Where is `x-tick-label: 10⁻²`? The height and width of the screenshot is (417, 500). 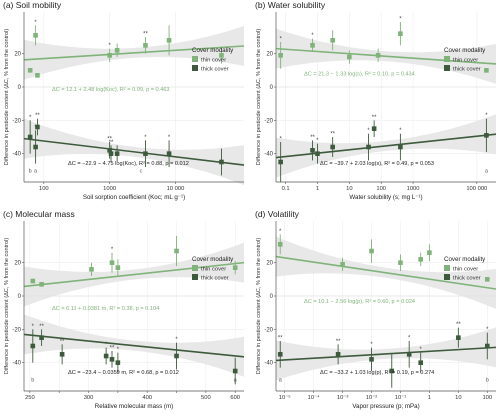
x-tick-label: 10⁻² is located at coordinates (372, 398).